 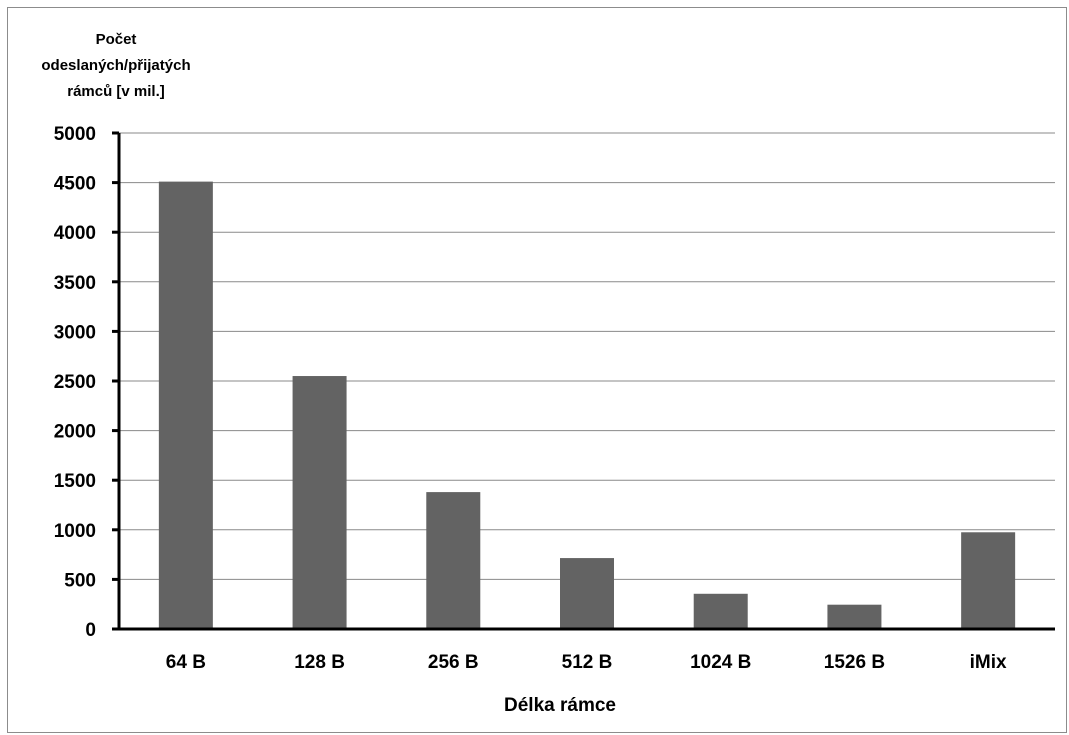 I want to click on x-tick-label: 512 B, so click(x=587, y=662).